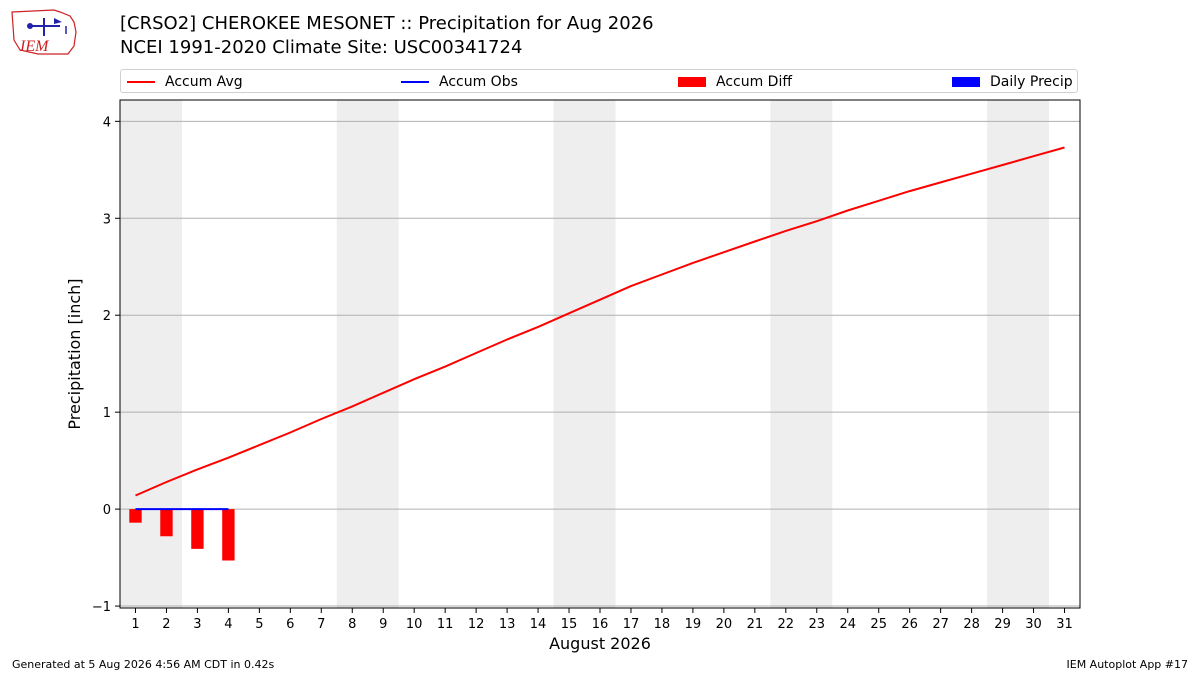 The image size is (1200, 675). What do you see at coordinates (600, 624) in the screenshot?
I see `xtick-label-16: 16` at bounding box center [600, 624].